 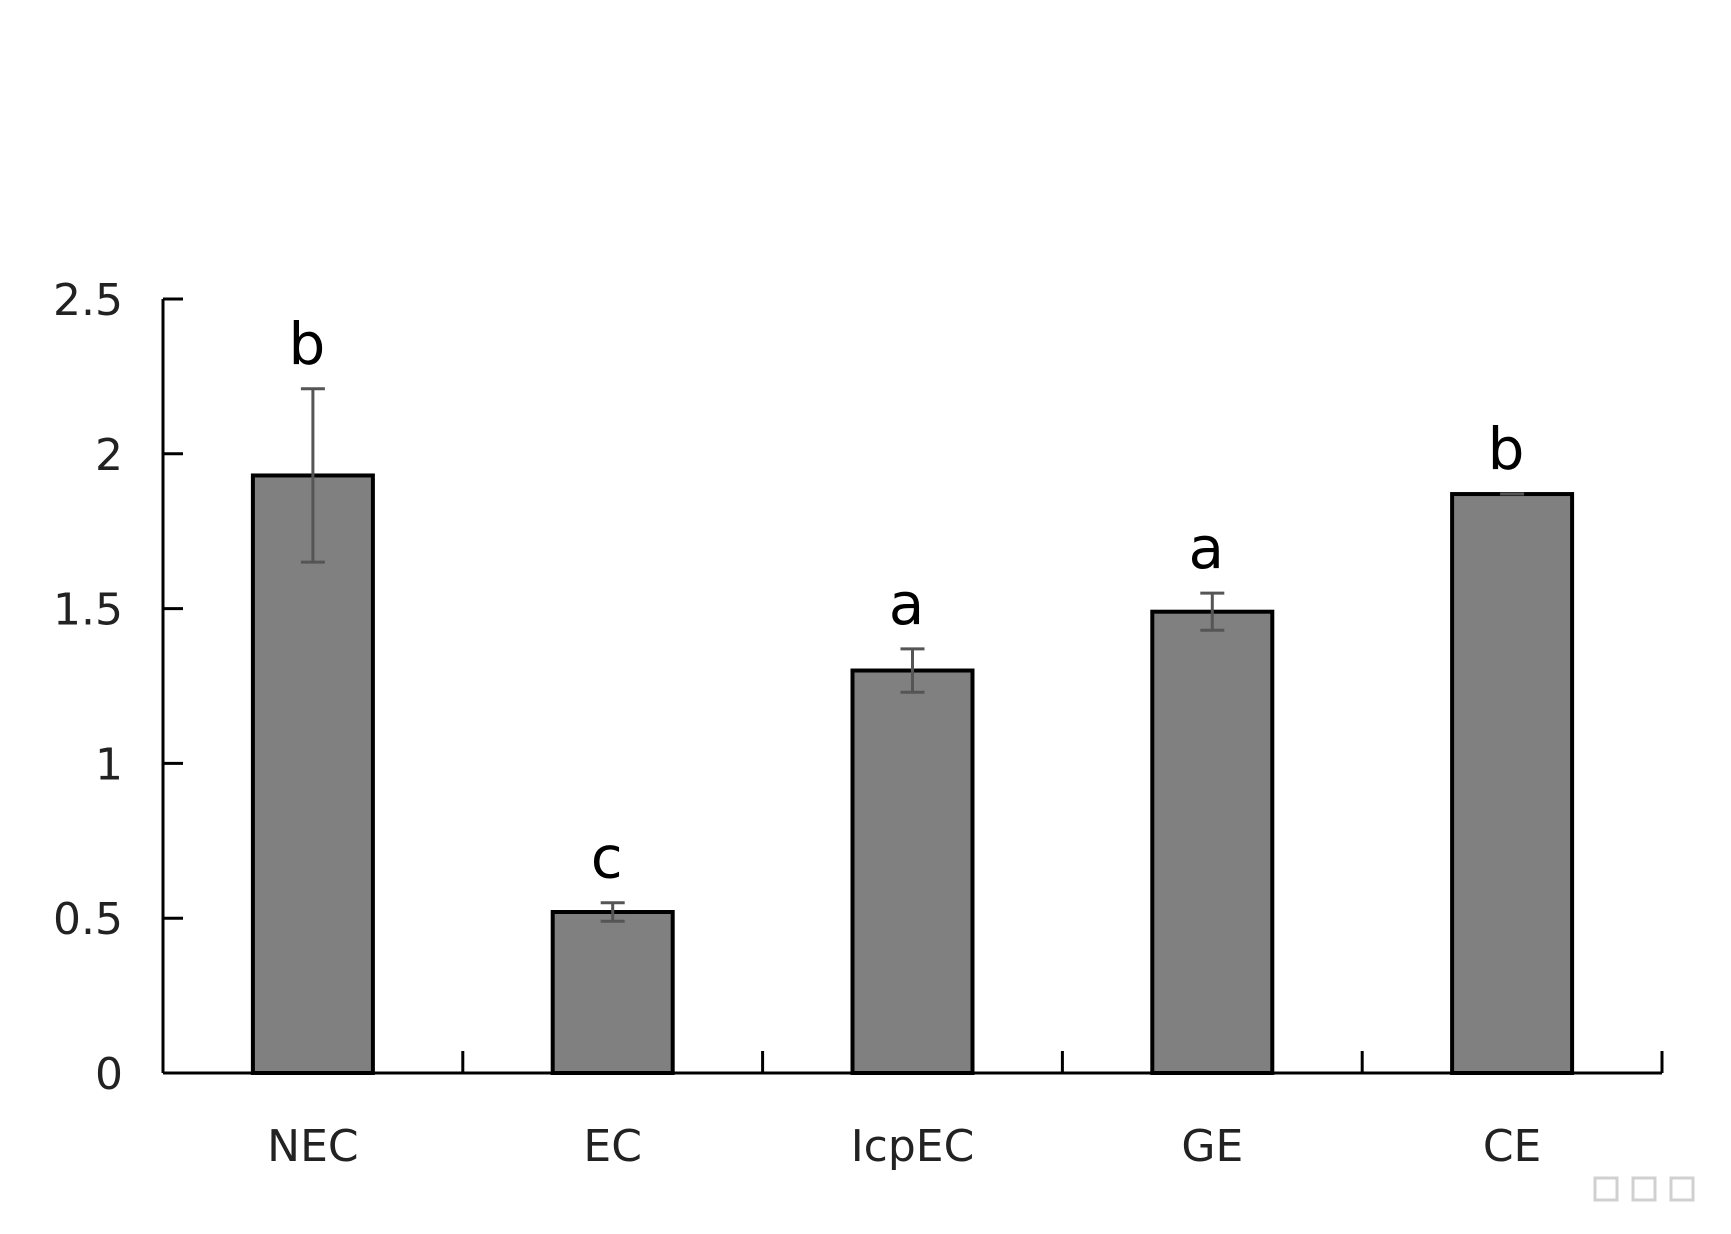 What do you see at coordinates (88, 610) in the screenshot?
I see `y-tick-label: 1.5` at bounding box center [88, 610].